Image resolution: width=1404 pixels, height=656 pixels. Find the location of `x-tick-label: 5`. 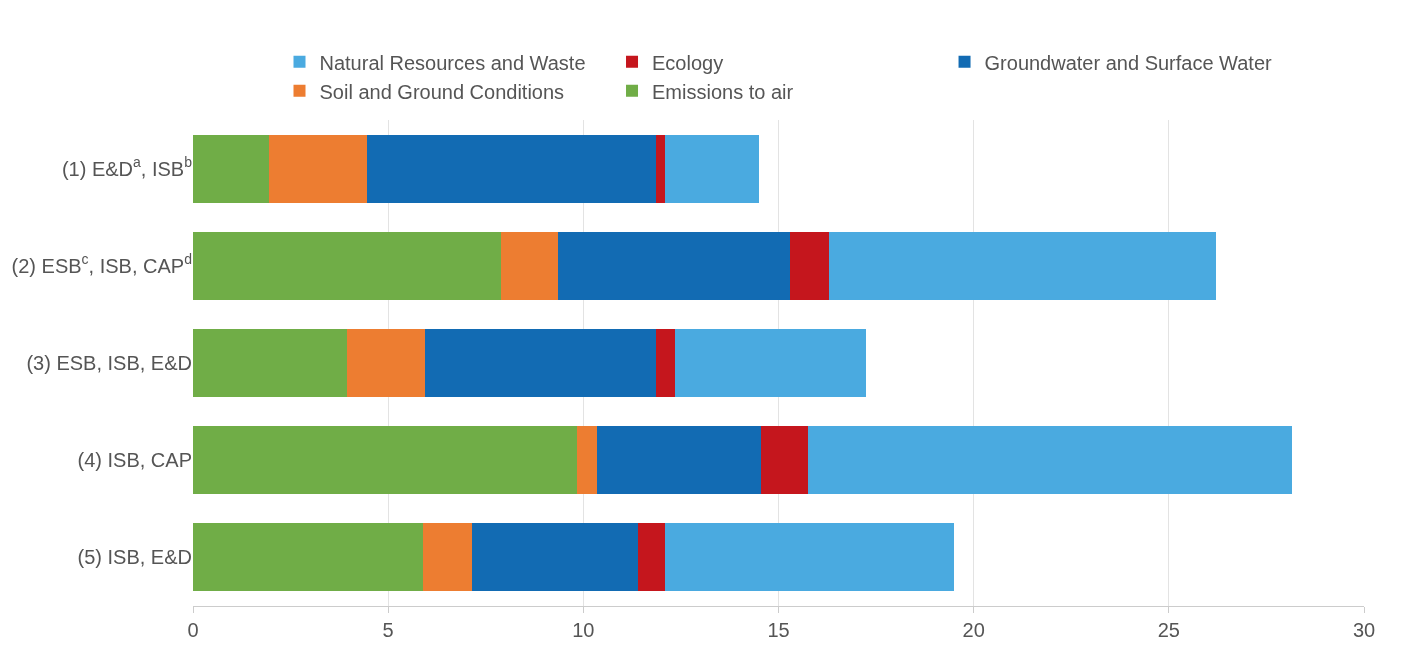

x-tick-label: 5 is located at coordinates (388, 630).